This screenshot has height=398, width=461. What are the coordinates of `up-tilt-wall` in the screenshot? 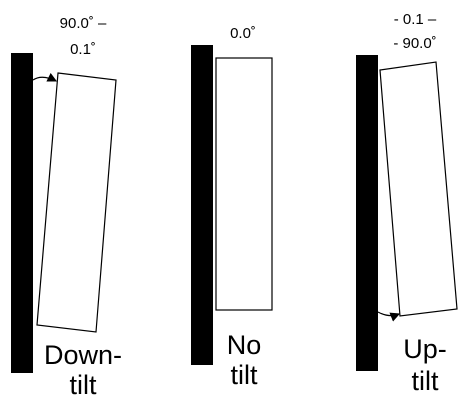 It's located at (367, 213).